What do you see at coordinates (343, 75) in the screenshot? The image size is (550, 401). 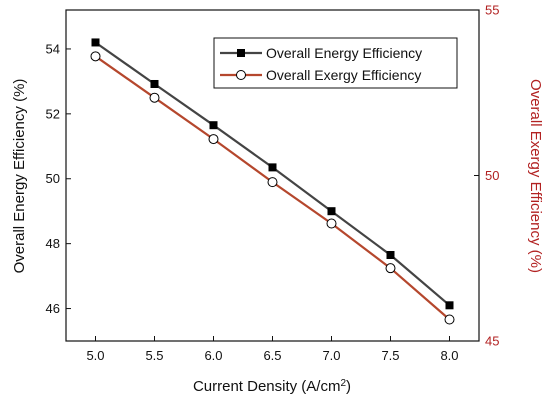 I see `legend-label-exergy: Overall Exergy Efficiency` at bounding box center [343, 75].